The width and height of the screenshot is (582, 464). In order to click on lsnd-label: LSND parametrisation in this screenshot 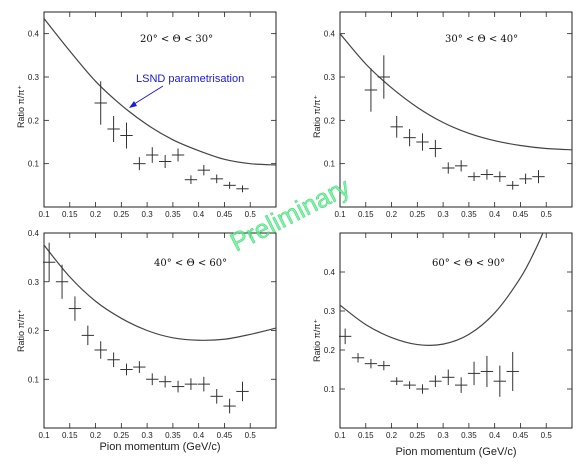, I will do `click(190, 79)`.